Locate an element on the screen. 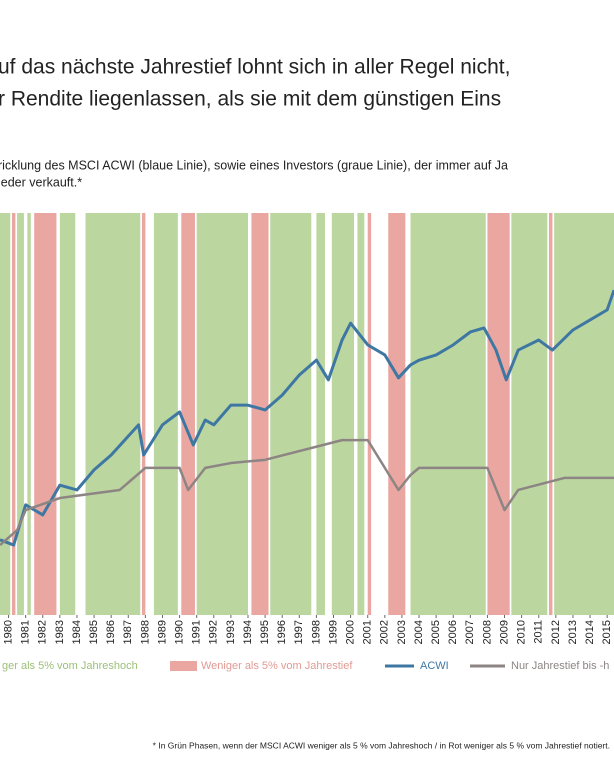 This screenshot has height=773, width=614. x-tick-label: 2004 is located at coordinates (419, 632).